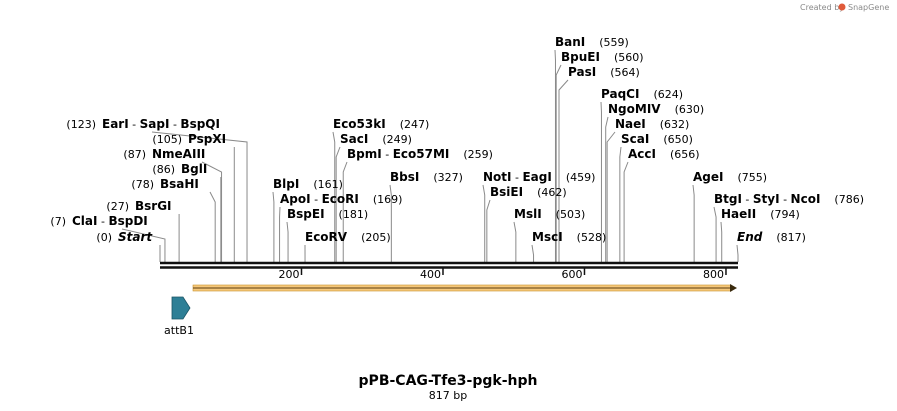 The height and width of the screenshot is (411, 897). I want to click on leader-line-scai, so click(620, 204).